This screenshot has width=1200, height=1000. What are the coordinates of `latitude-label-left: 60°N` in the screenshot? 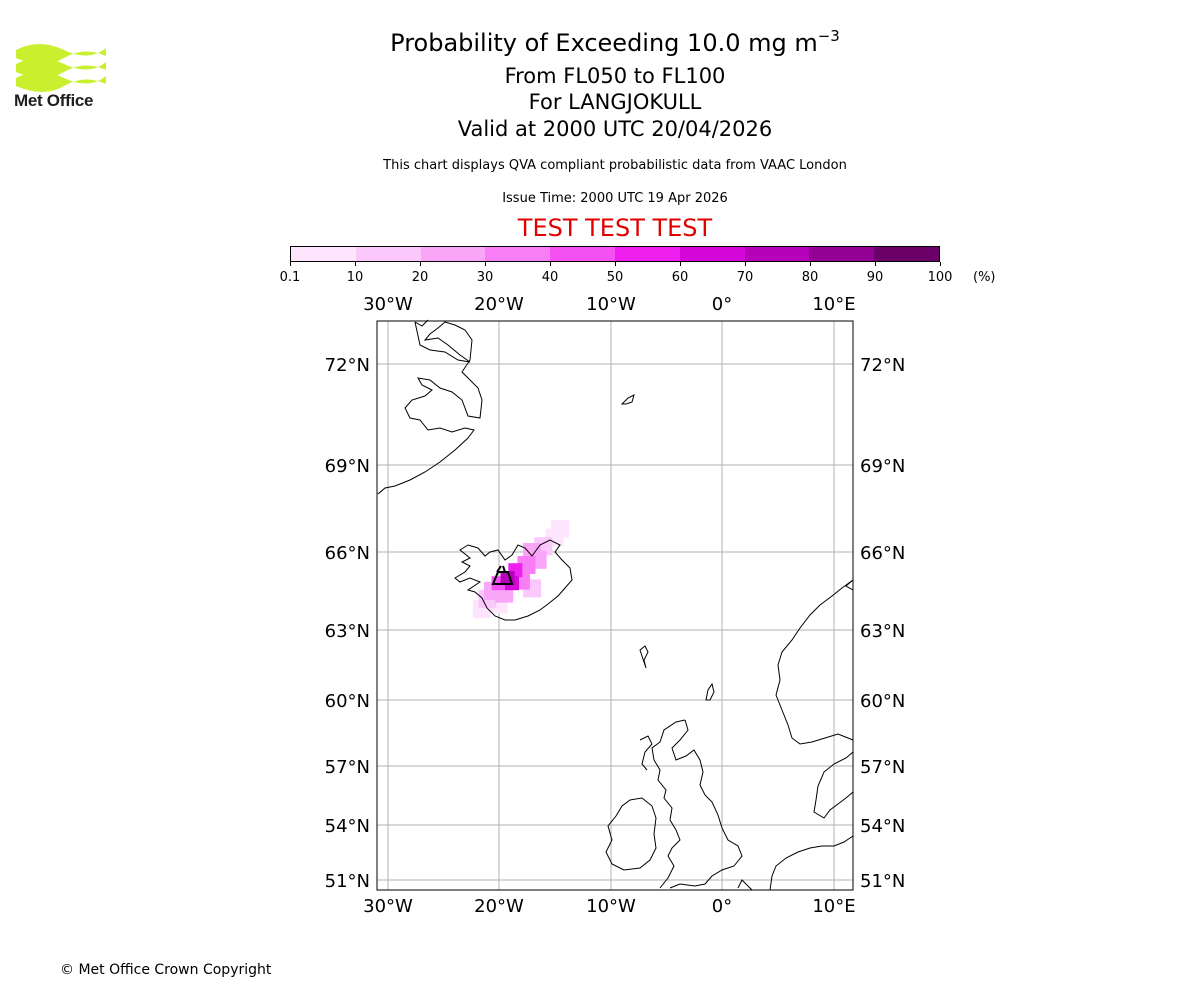 It's located at (347, 701).